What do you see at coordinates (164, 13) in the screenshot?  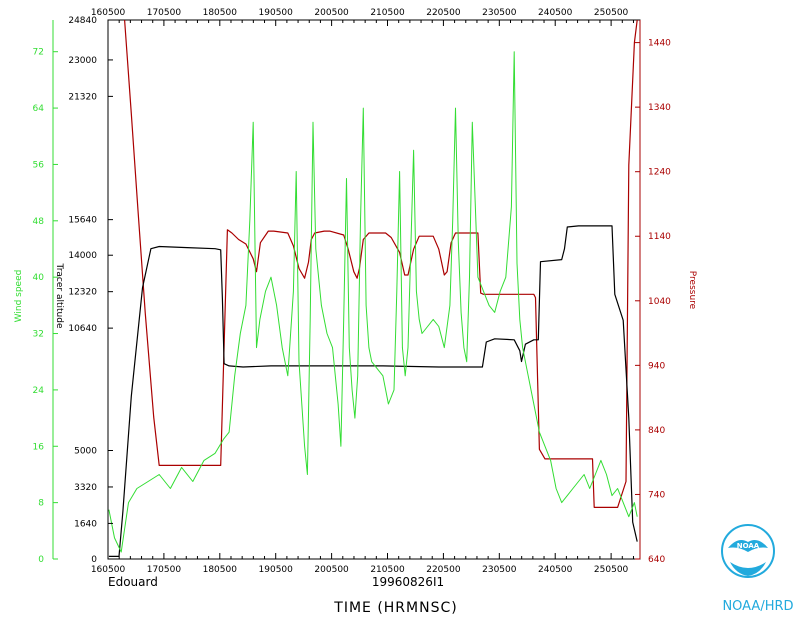 I see `x-tick-label-top: 170500` at bounding box center [164, 13].